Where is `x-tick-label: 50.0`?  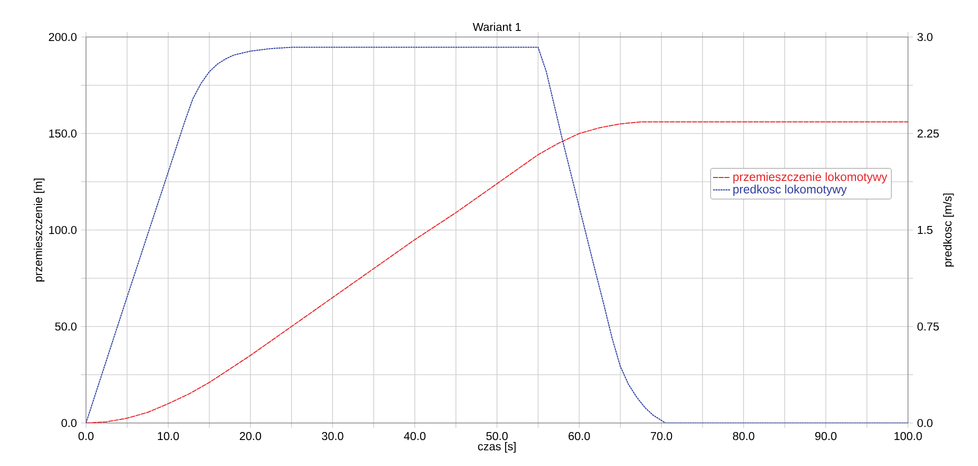
x-tick-label: 50.0 is located at coordinates (497, 436).